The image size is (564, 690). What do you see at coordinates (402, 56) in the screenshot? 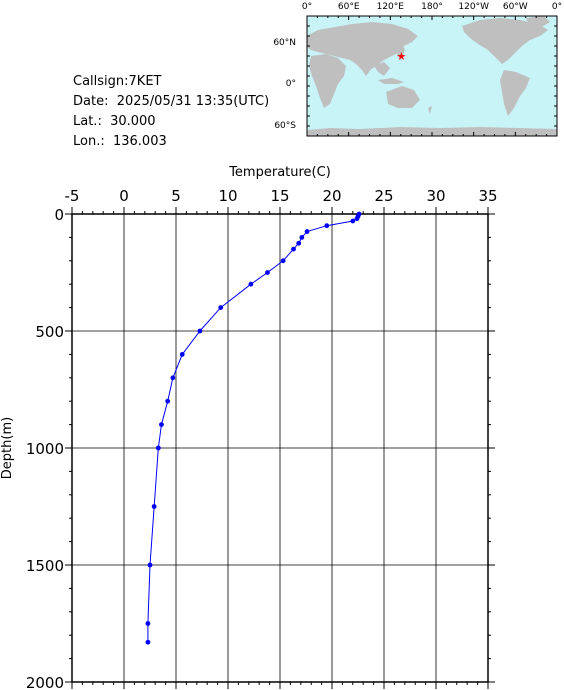
I see `star-icon: ★` at bounding box center [402, 56].